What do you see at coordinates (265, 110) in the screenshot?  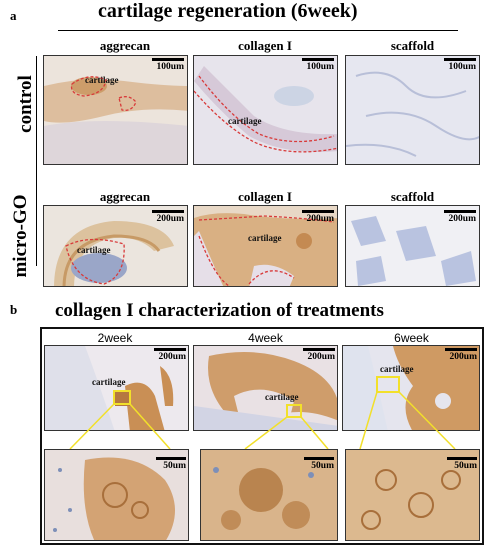 I see `micrograph-control-collagen` at bounding box center [265, 110].